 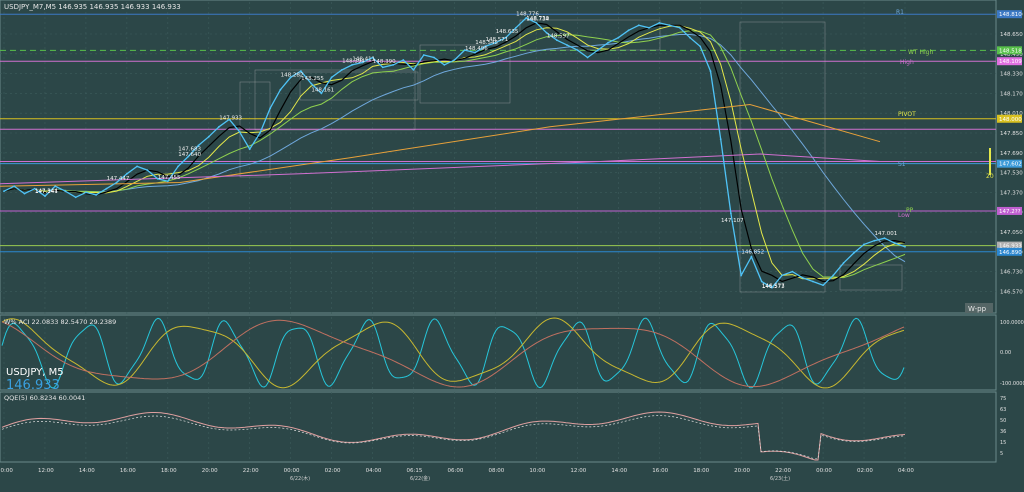 I want to click on price-tick-label: 148.010, so click(x=1011, y=114).